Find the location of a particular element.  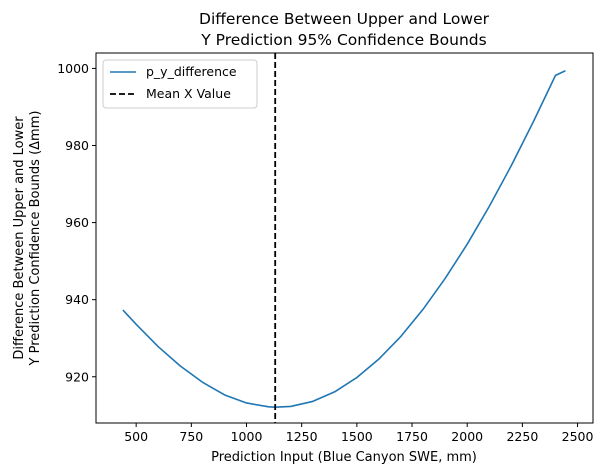

legend-box is located at coordinates (180, 84).